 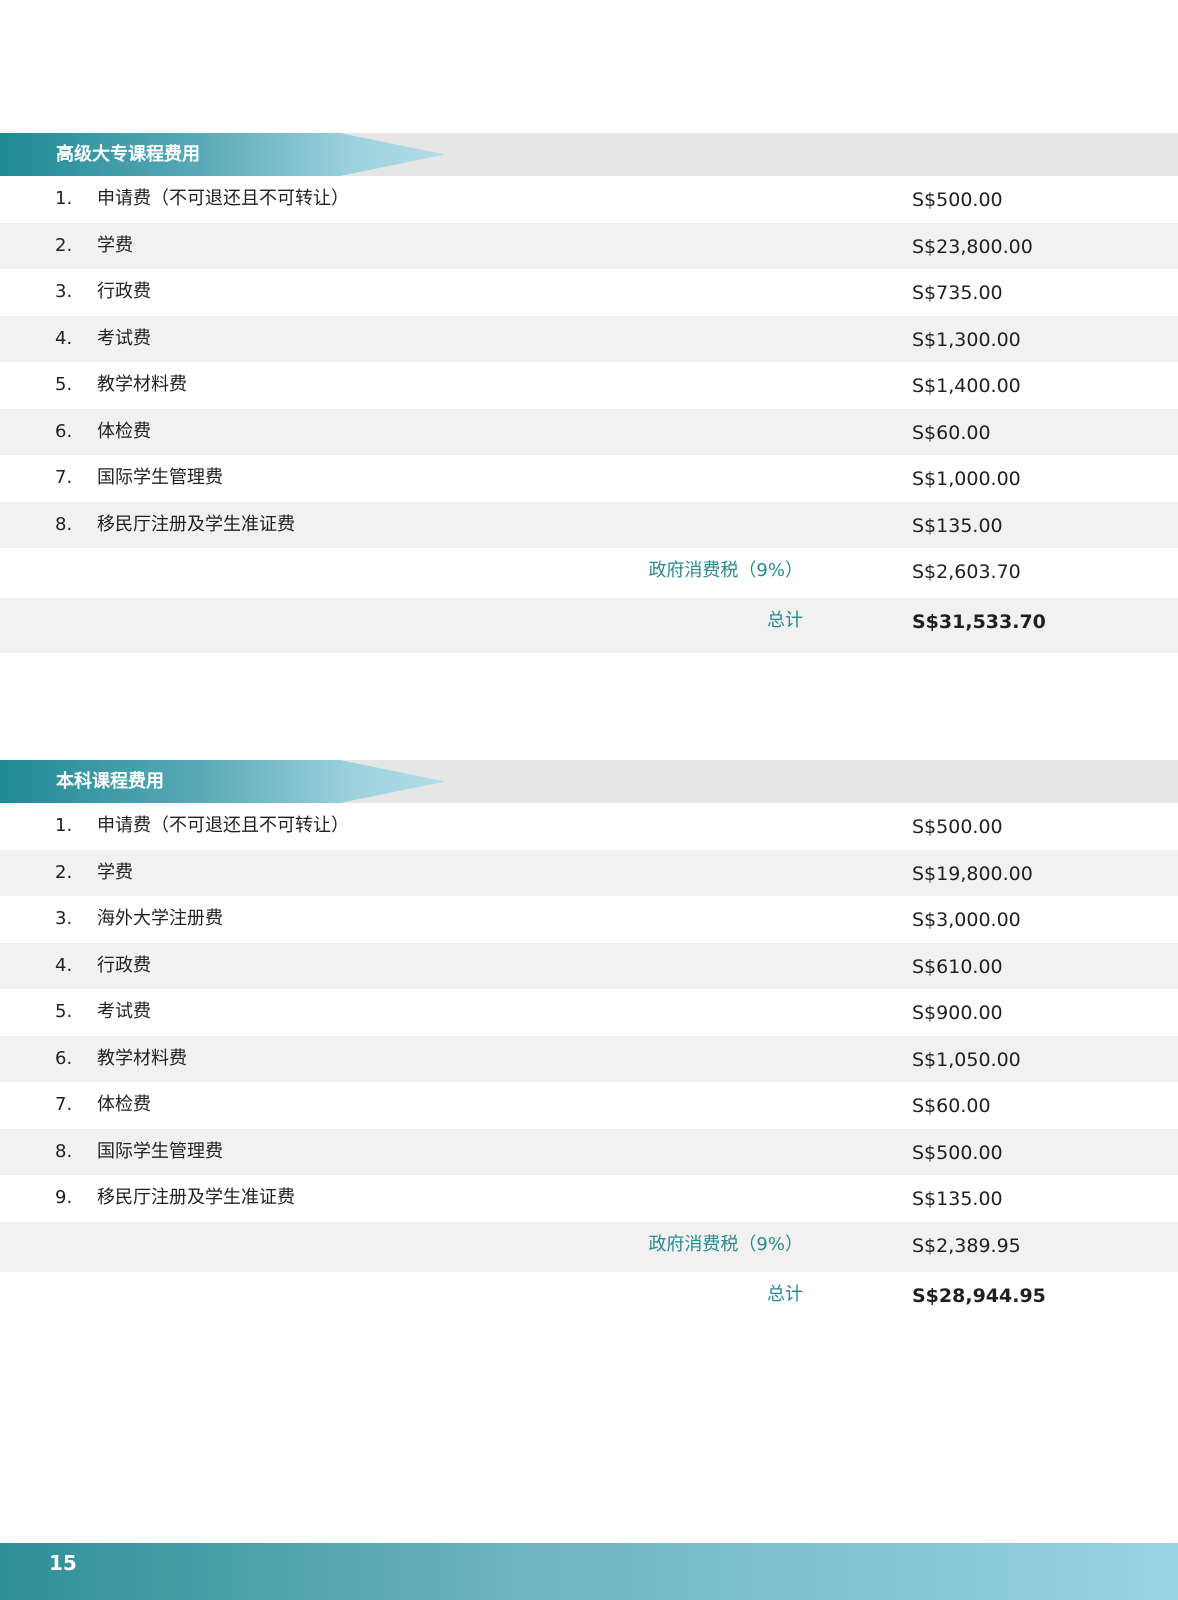 I want to click on section-title: 高级大专课程费用, so click(x=128, y=154).